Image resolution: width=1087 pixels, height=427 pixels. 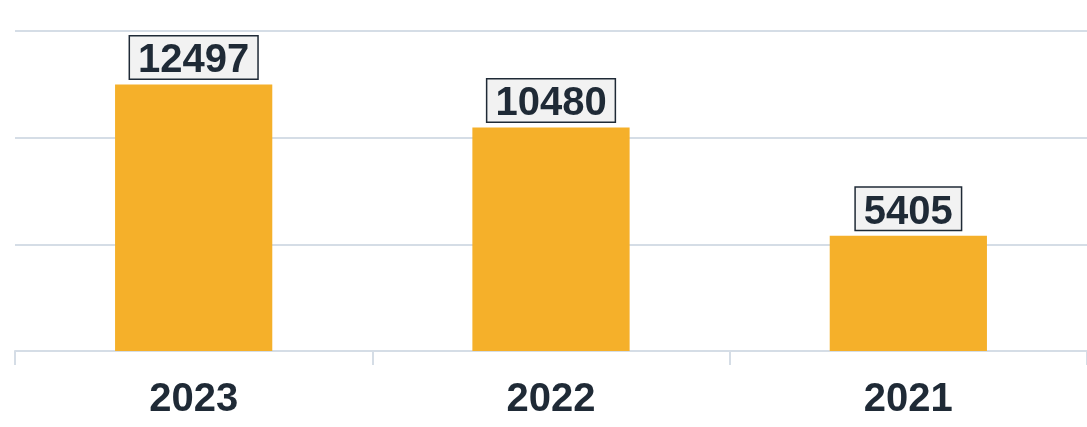 What do you see at coordinates (551, 397) in the screenshot?
I see `x-tick-label: 2022` at bounding box center [551, 397].